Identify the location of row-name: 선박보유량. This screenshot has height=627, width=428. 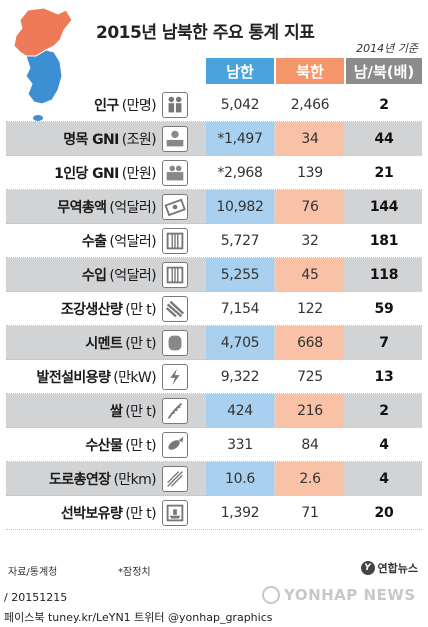
(91, 514).